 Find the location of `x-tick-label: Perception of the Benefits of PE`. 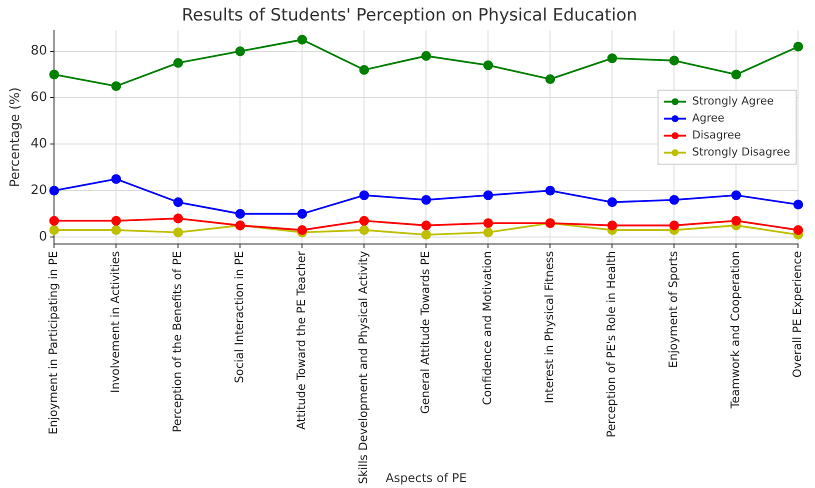

x-tick-label: Perception of the Benefits of PE is located at coordinates (177, 341).